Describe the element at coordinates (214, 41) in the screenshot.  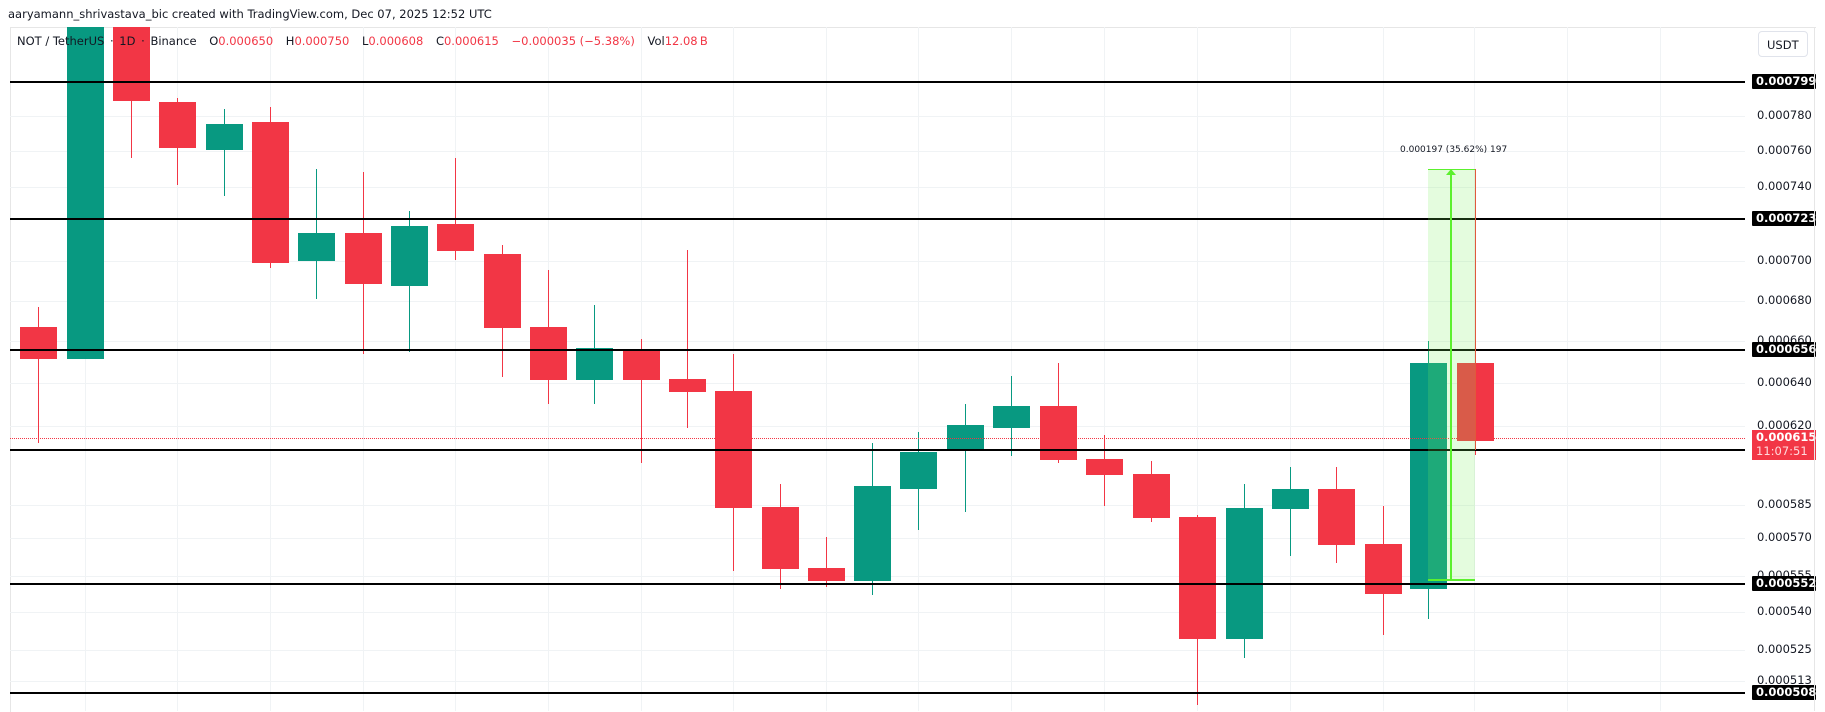
I see `open-label: O` at that location.